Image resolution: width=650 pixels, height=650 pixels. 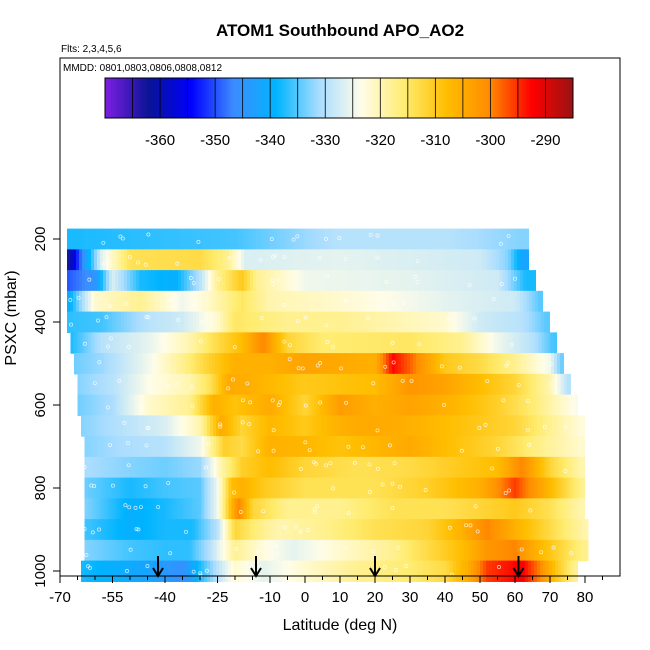 I want to click on x-tick-label: -40, so click(x=165, y=597).